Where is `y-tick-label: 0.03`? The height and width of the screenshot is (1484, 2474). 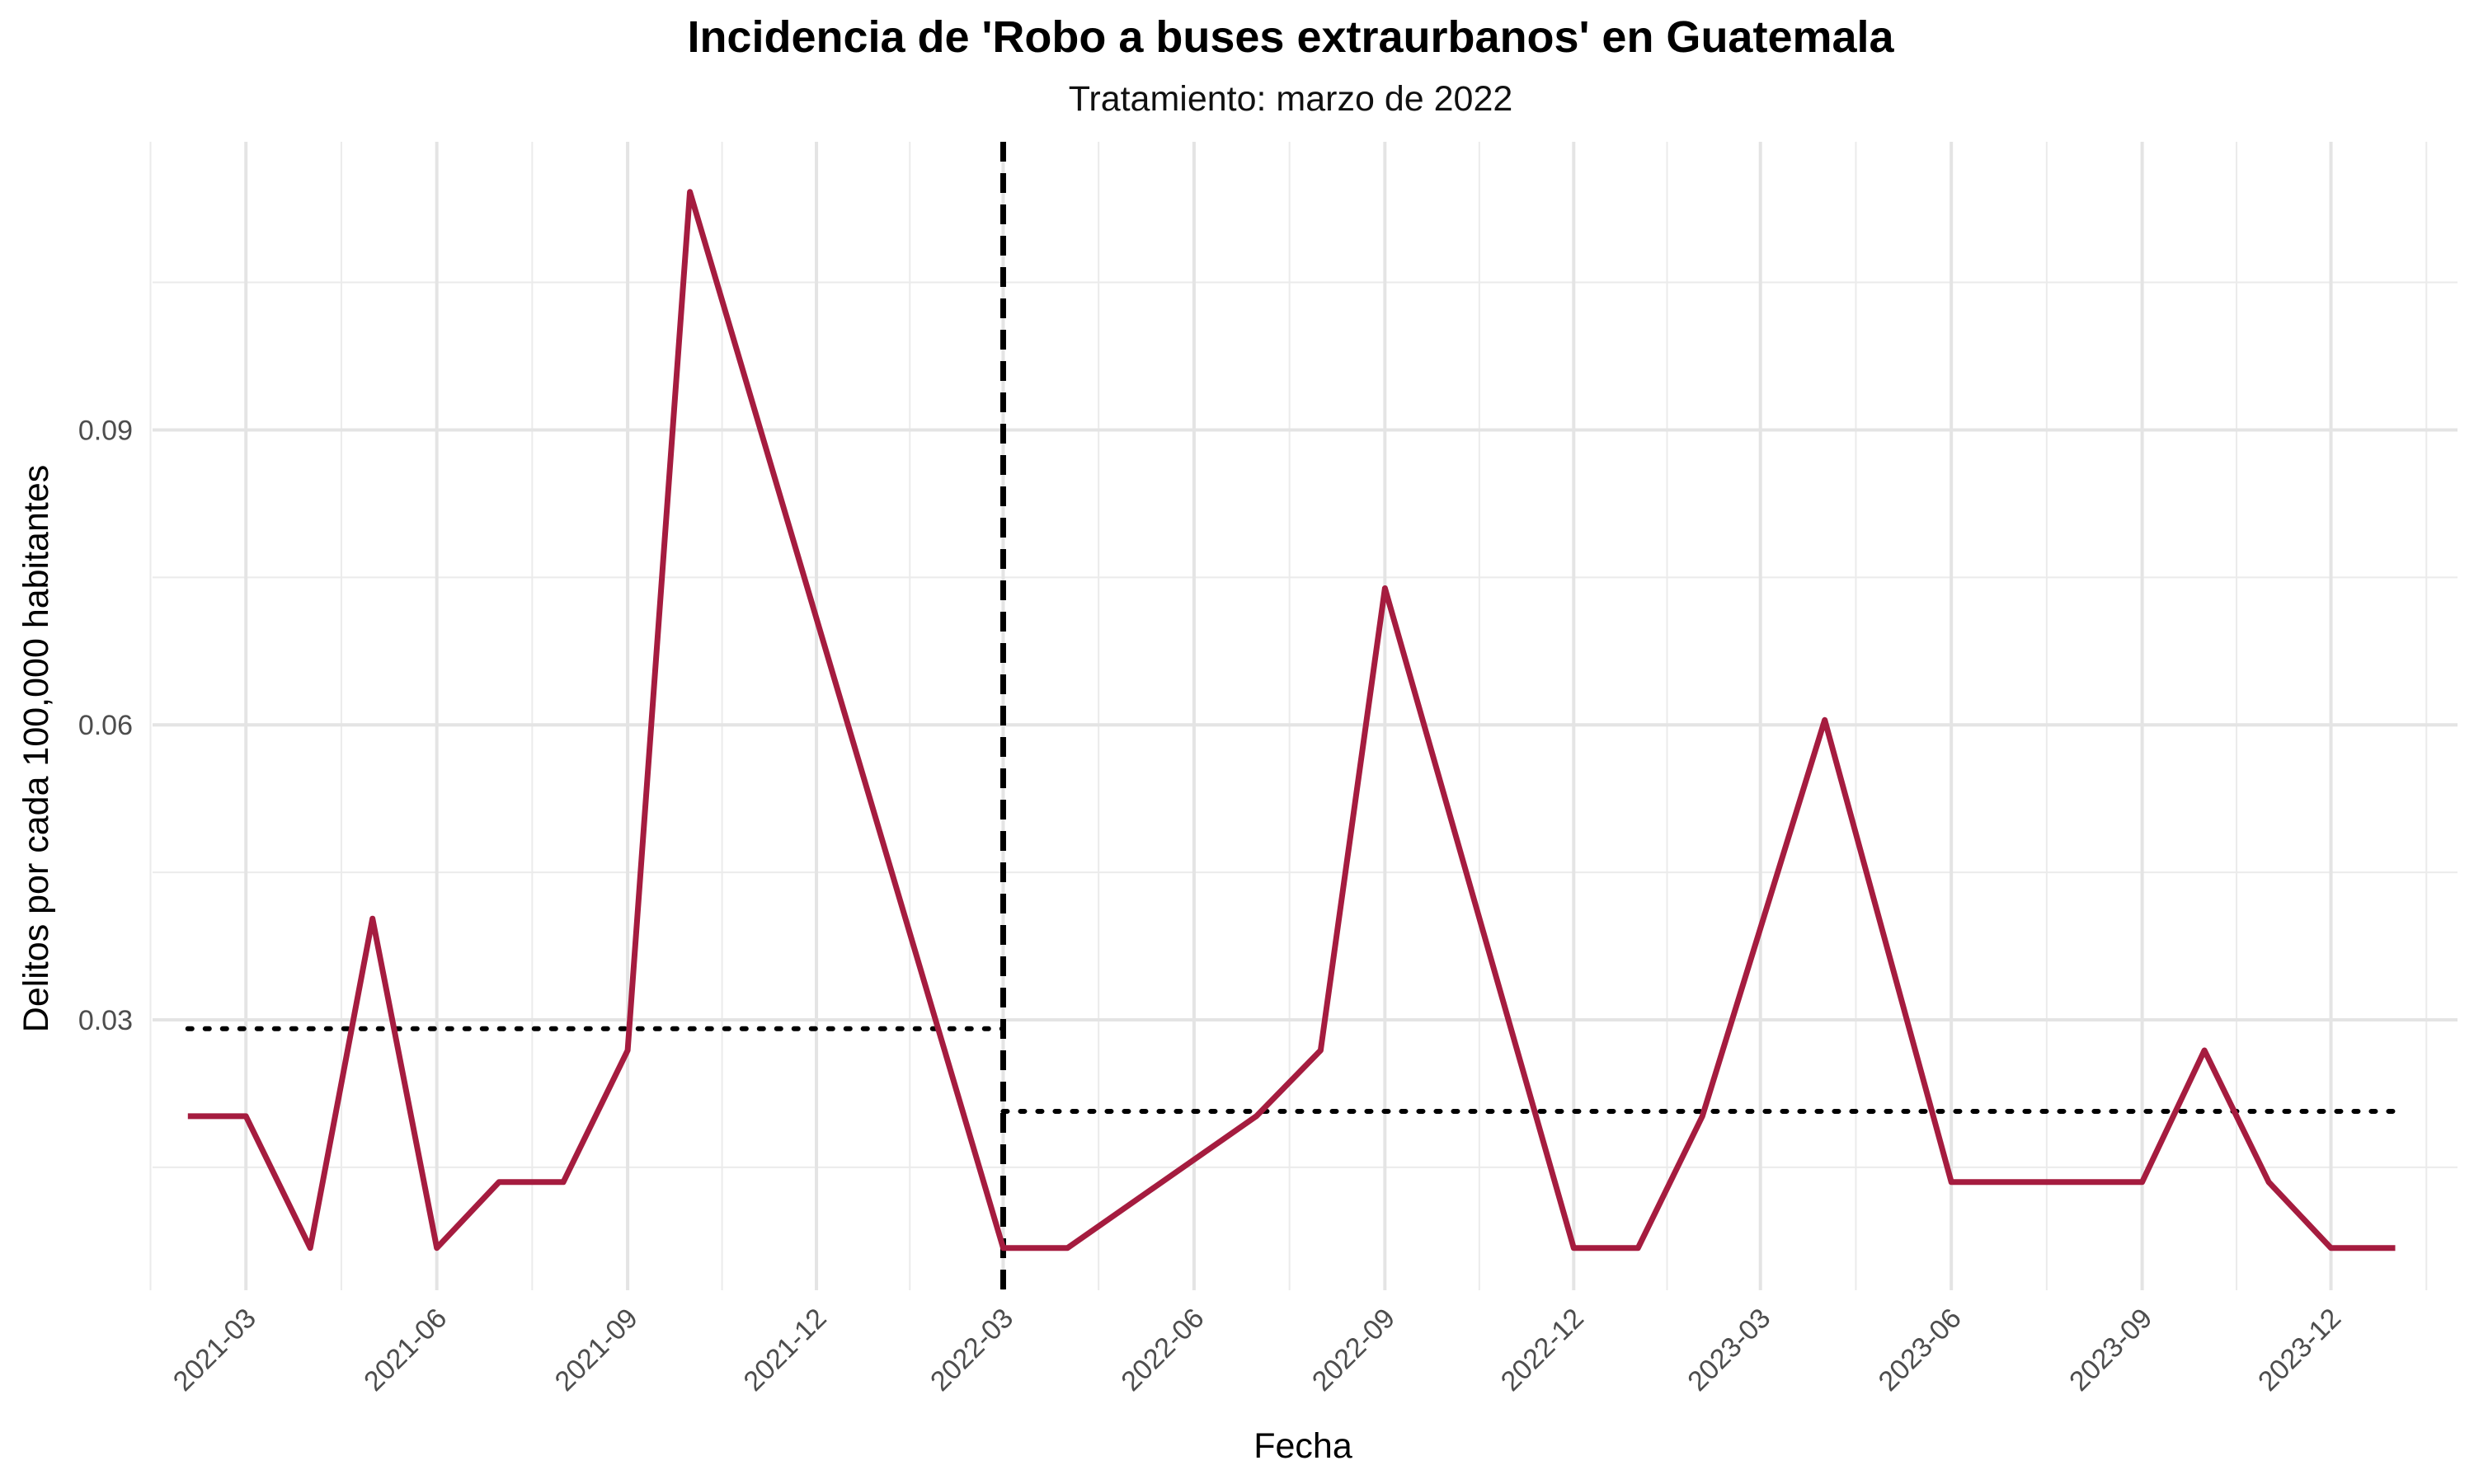 y-tick-label: 0.03 is located at coordinates (105, 1020).